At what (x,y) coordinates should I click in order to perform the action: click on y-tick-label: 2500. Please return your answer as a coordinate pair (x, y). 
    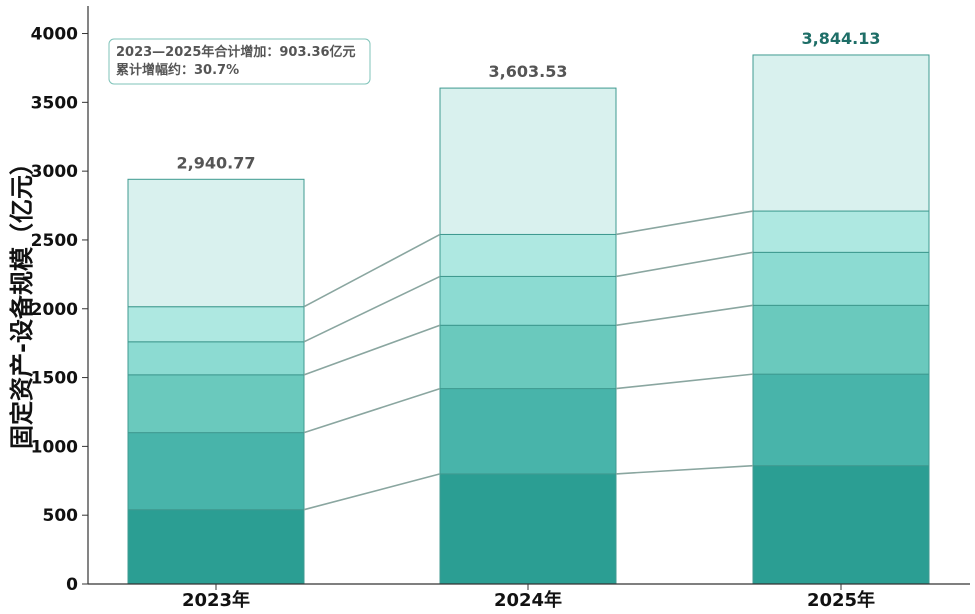
    Looking at the image, I should click on (54, 241).